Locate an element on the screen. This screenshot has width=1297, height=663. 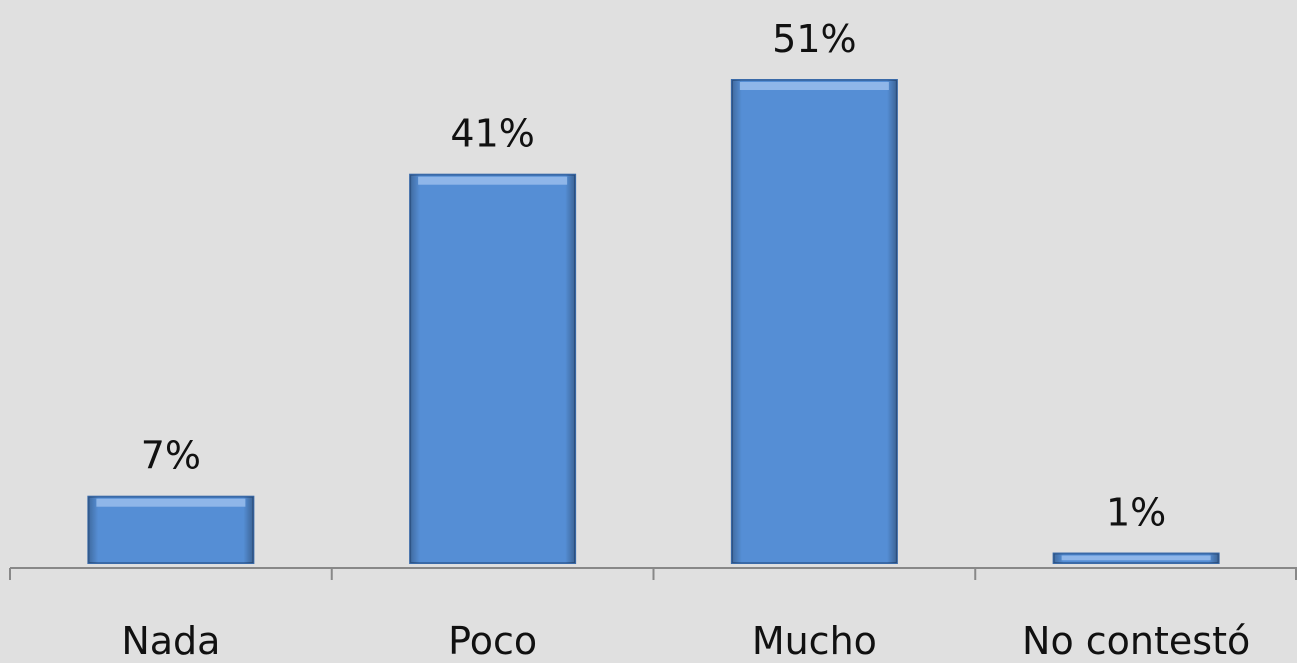
x-tick-label: Nada is located at coordinates (170, 641).